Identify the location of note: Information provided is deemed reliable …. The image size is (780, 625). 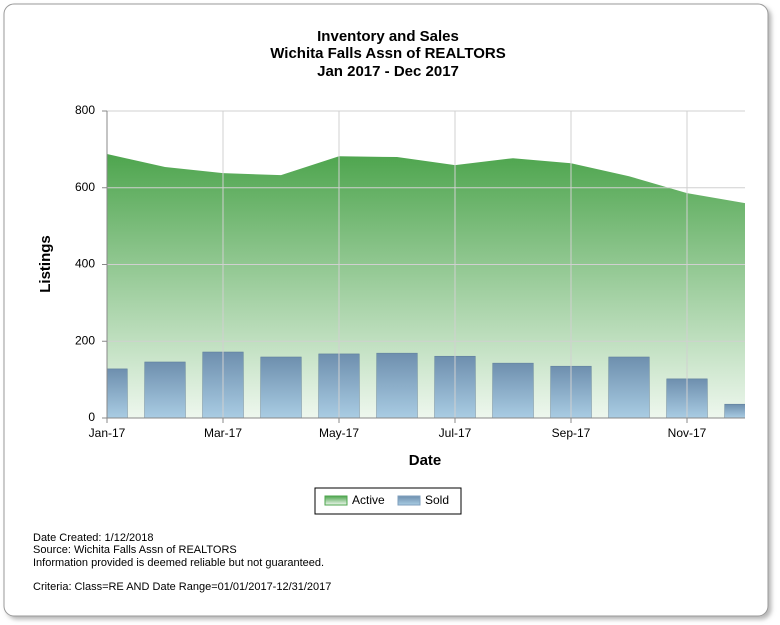
(178, 563).